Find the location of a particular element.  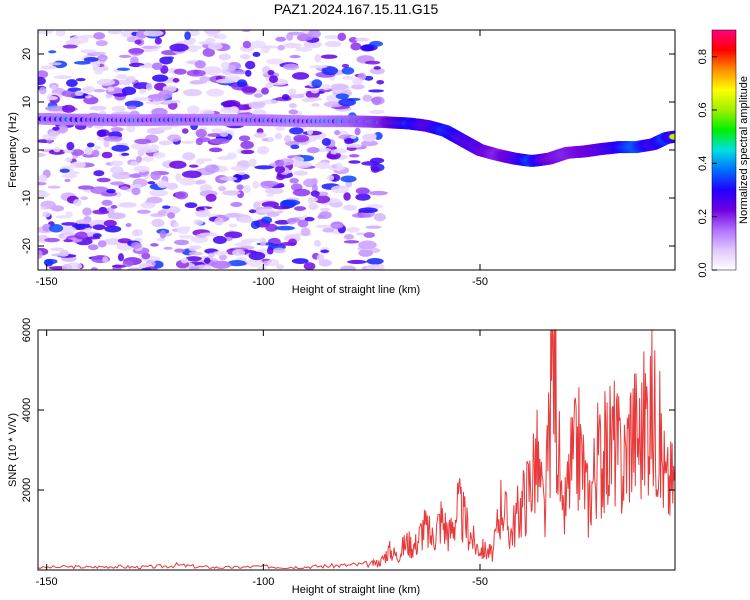

figure-title: PAZ1.2024.167.15.11.G15 is located at coordinates (356, 9).